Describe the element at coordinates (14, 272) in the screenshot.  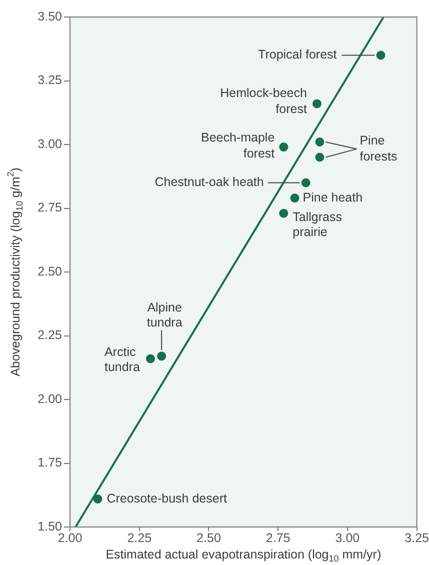
I see `y-axis-title: Aboveground productivity (log10 g/m2)` at that location.